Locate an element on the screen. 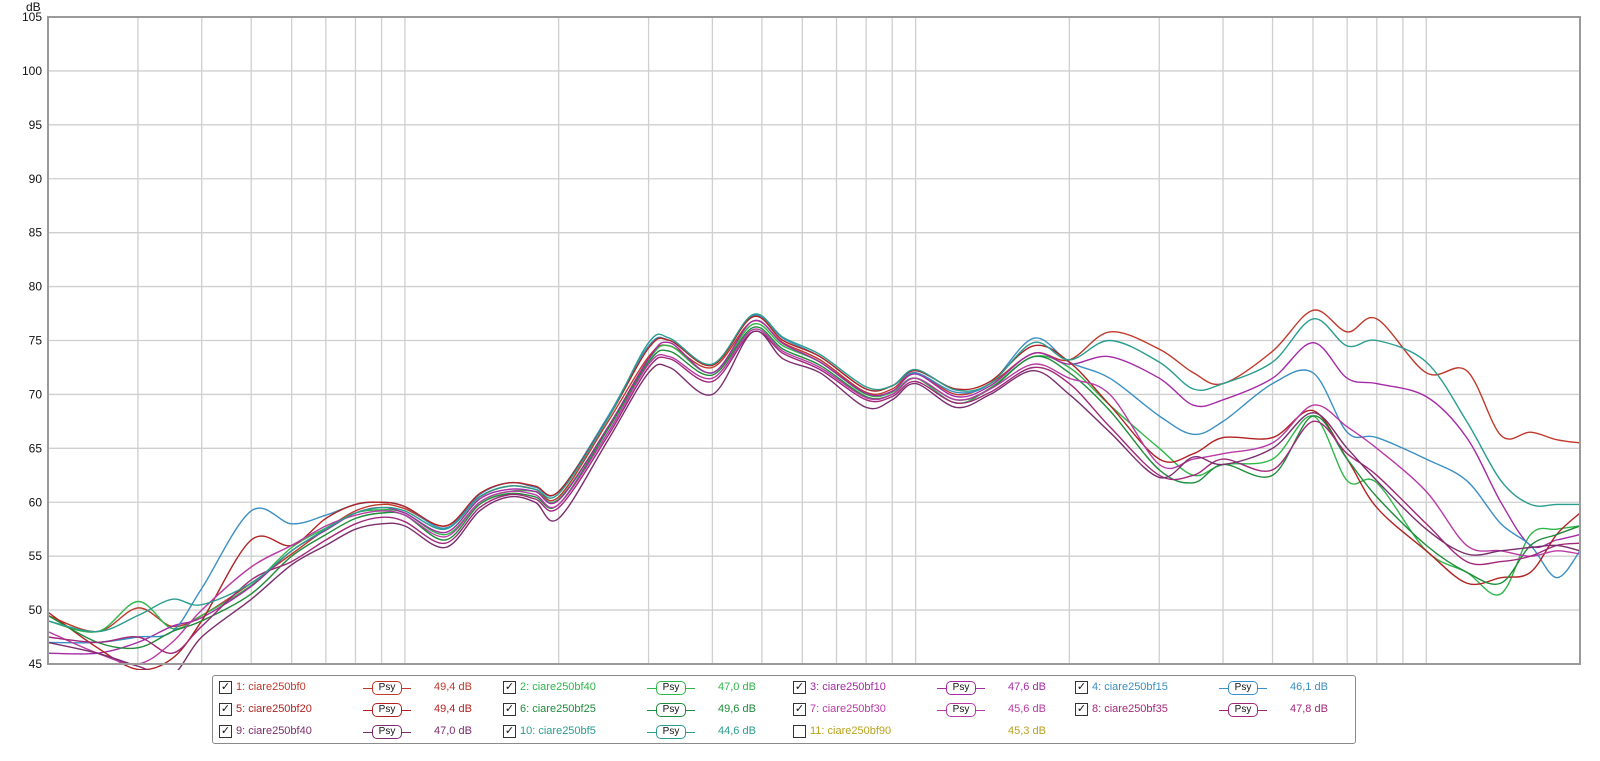 The image size is (1600, 761). x-axis-unit-label: Hz is located at coordinates (1589, 669).